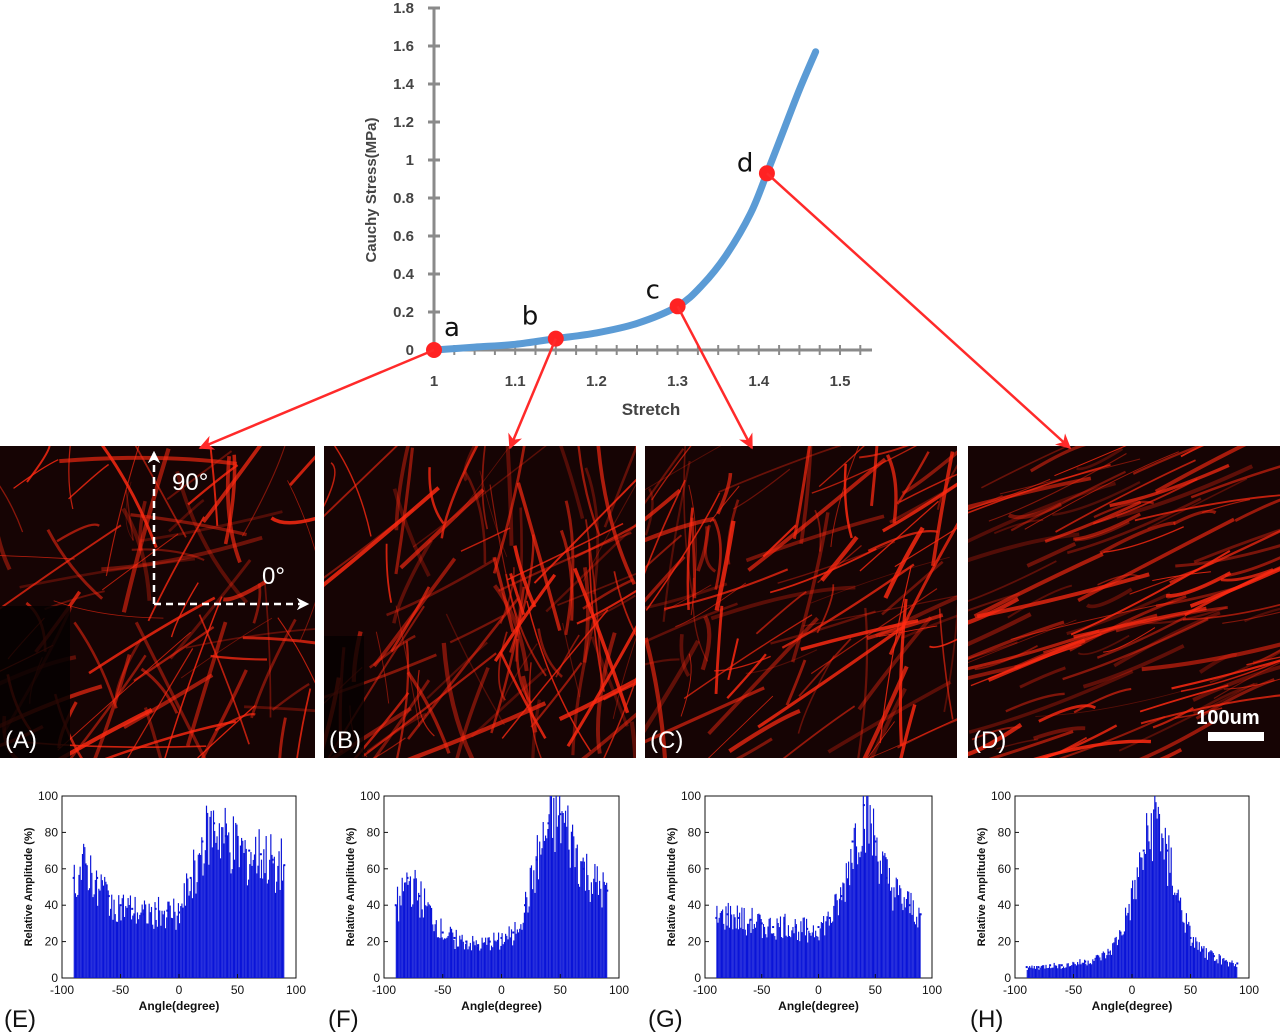  What do you see at coordinates (801, 602) in the screenshot?
I see `fiber-texture` at bounding box center [801, 602].